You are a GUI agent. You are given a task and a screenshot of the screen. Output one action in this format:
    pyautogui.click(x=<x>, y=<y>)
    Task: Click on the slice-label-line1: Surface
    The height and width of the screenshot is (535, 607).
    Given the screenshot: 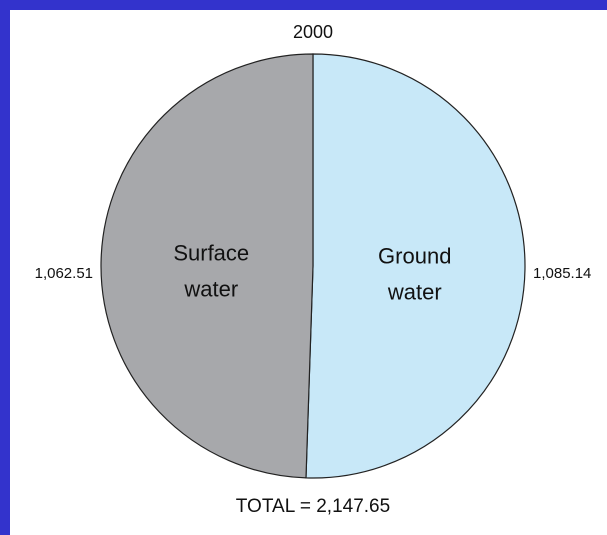 What is the action you would take?
    pyautogui.click(x=211, y=252)
    